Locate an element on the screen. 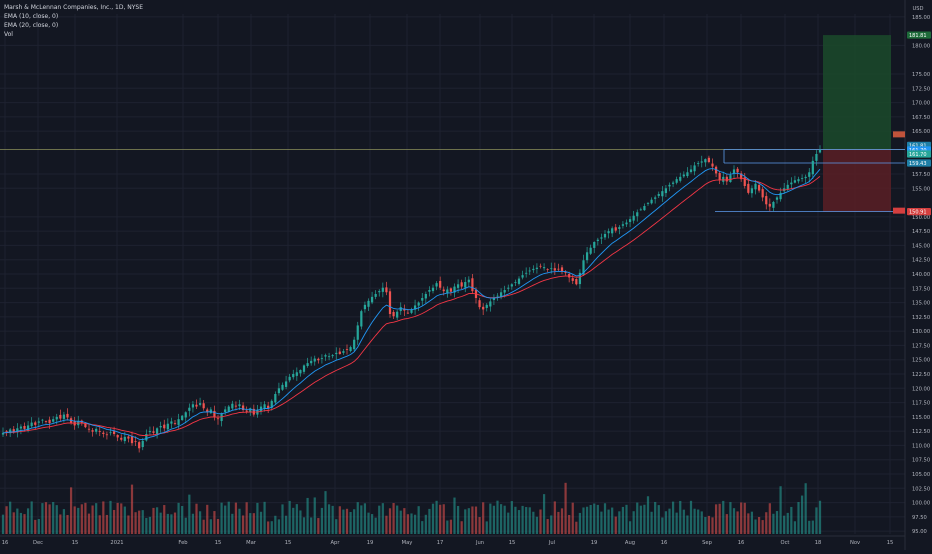  y-tick-label: 137.50 is located at coordinates (921, 289).